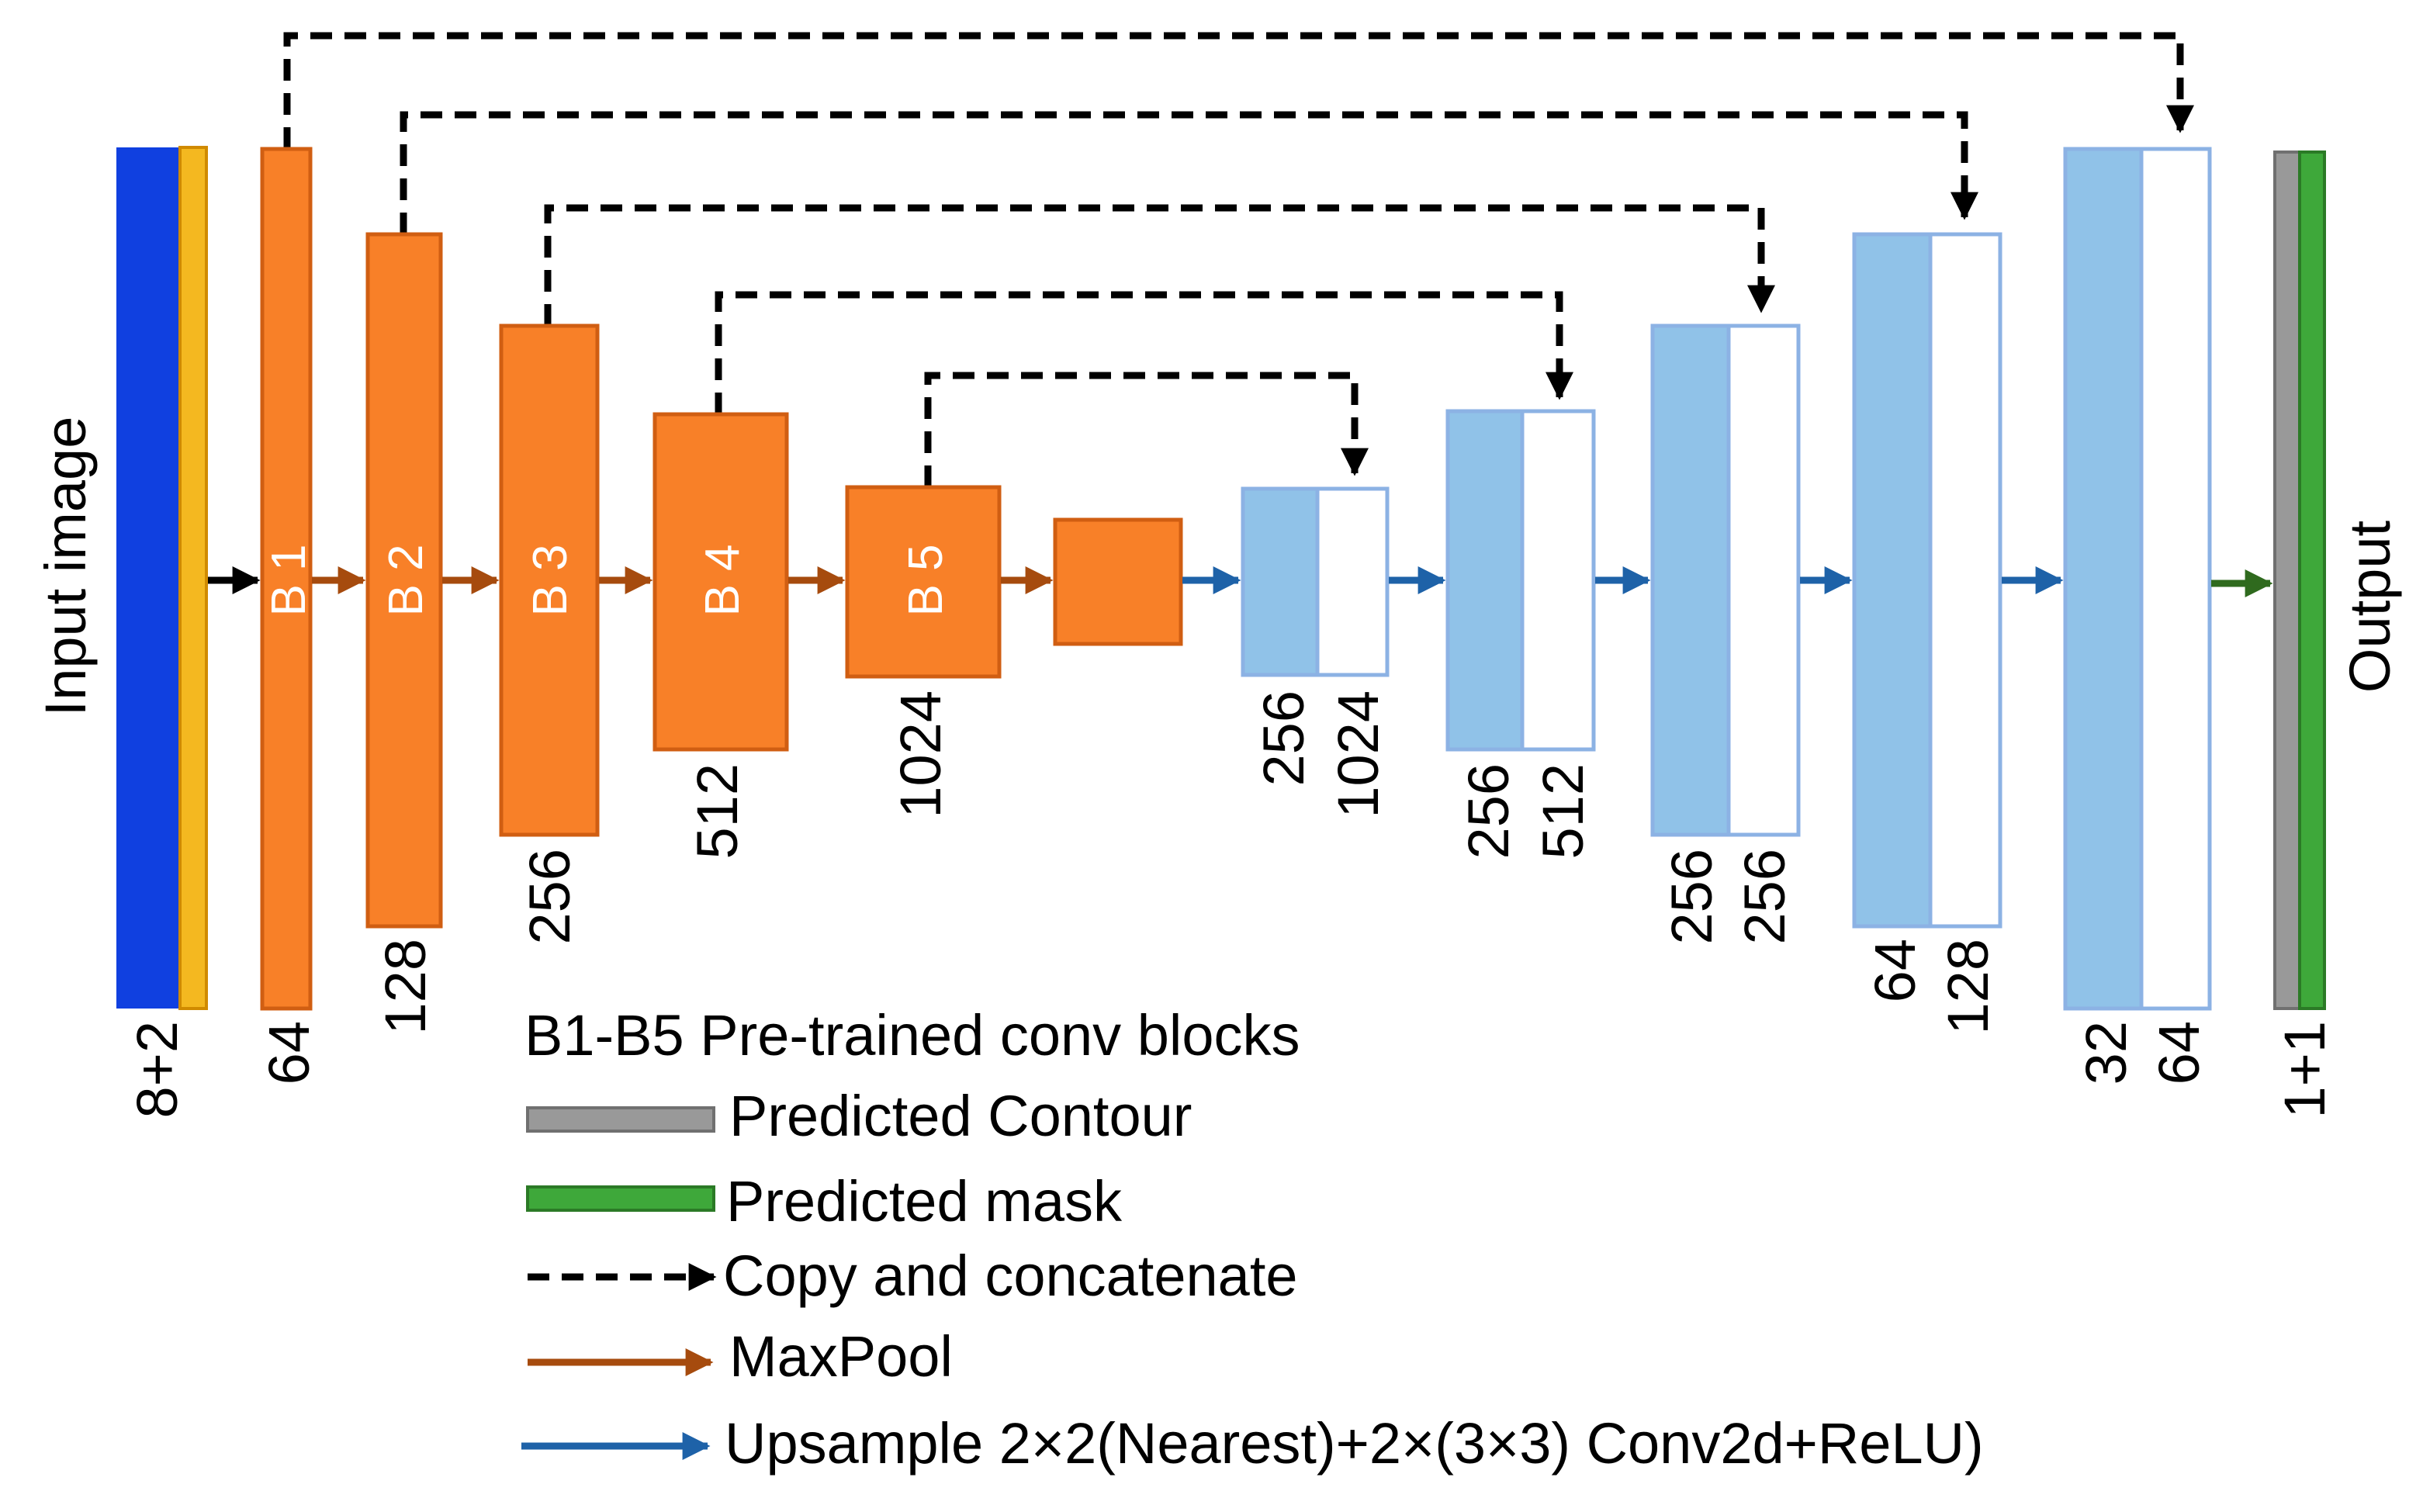 This screenshot has height=1512, width=2423. What do you see at coordinates (1895, 970) in the screenshot?
I see `channel-label-d4-up: 64` at bounding box center [1895, 970].